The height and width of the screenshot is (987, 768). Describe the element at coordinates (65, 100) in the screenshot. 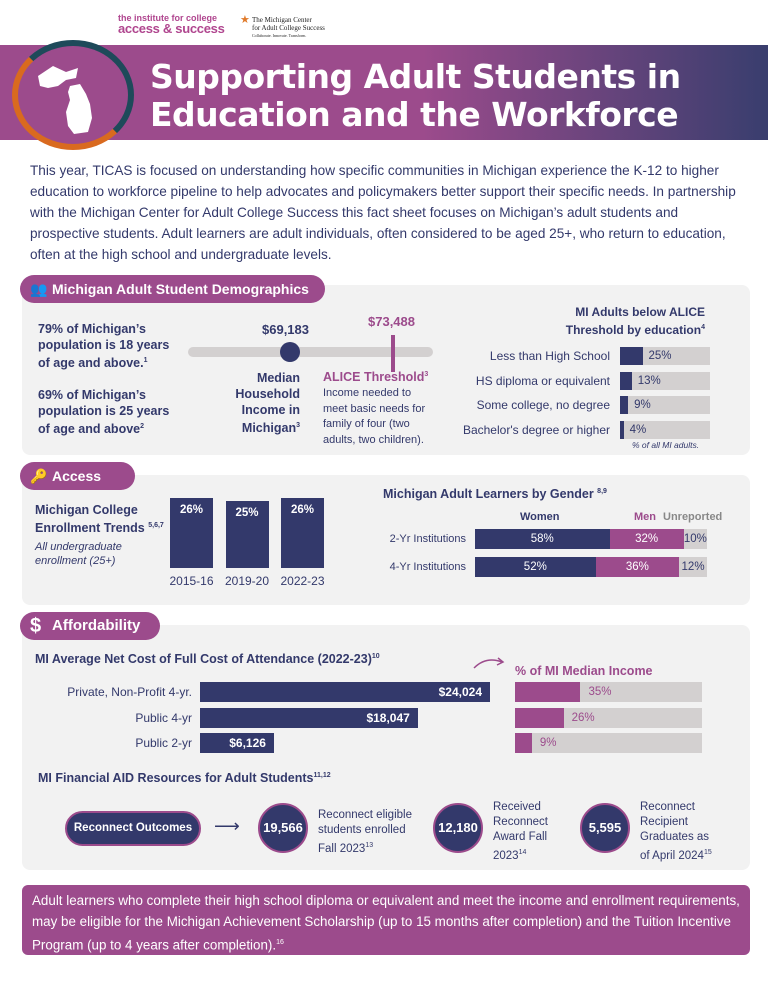

I see `michigan-map-icon` at that location.